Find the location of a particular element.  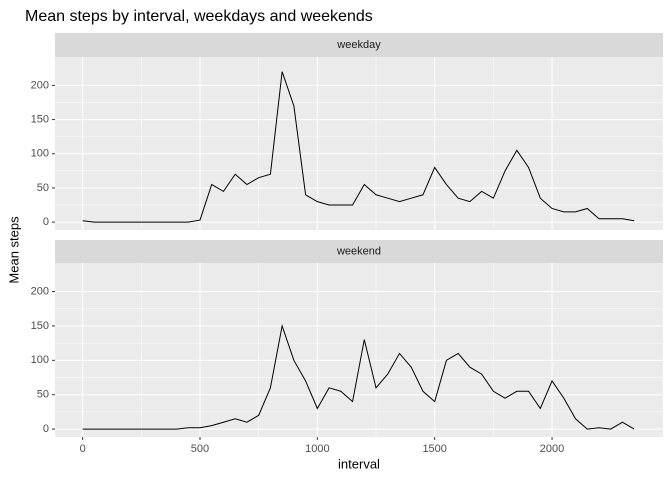

x-tick-label: 2000 is located at coordinates (552, 449).